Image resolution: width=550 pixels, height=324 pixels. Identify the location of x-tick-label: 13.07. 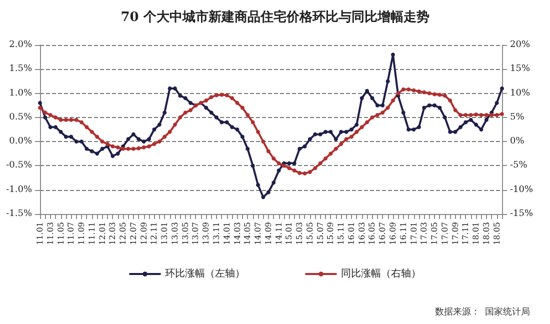
(195, 233).